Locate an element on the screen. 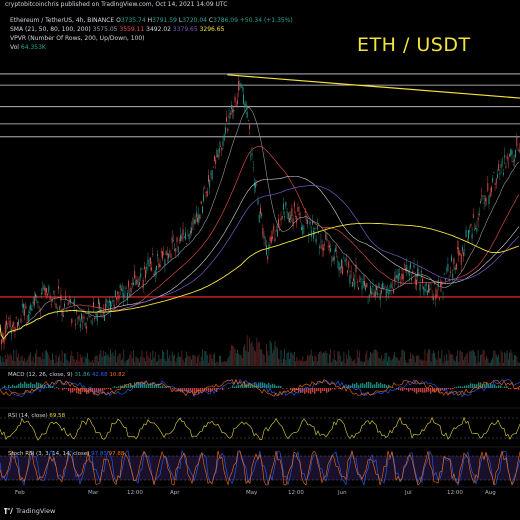  x-tick-label: Aug is located at coordinates (490, 493).